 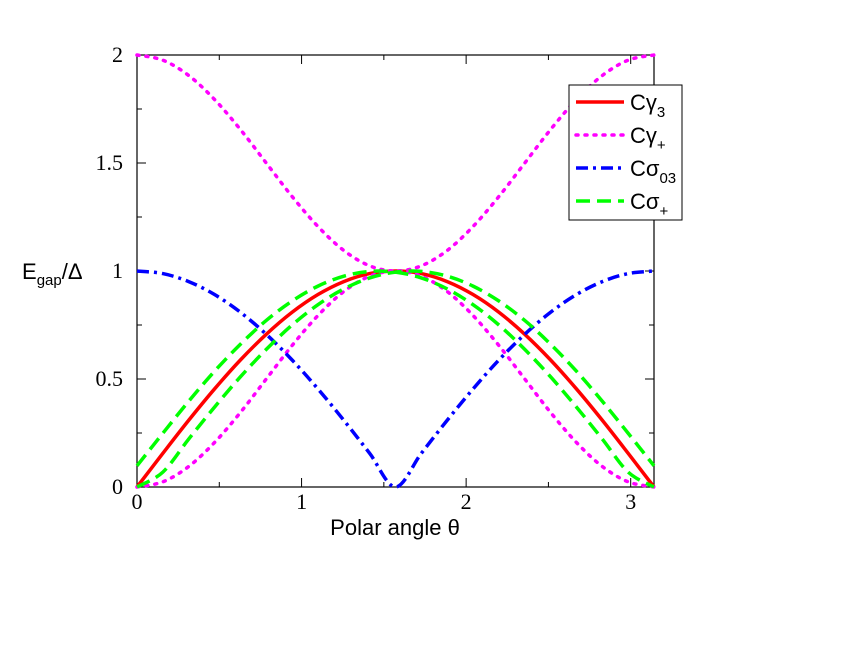 I want to click on y-tick-label: 1.5, so click(x=110, y=162).